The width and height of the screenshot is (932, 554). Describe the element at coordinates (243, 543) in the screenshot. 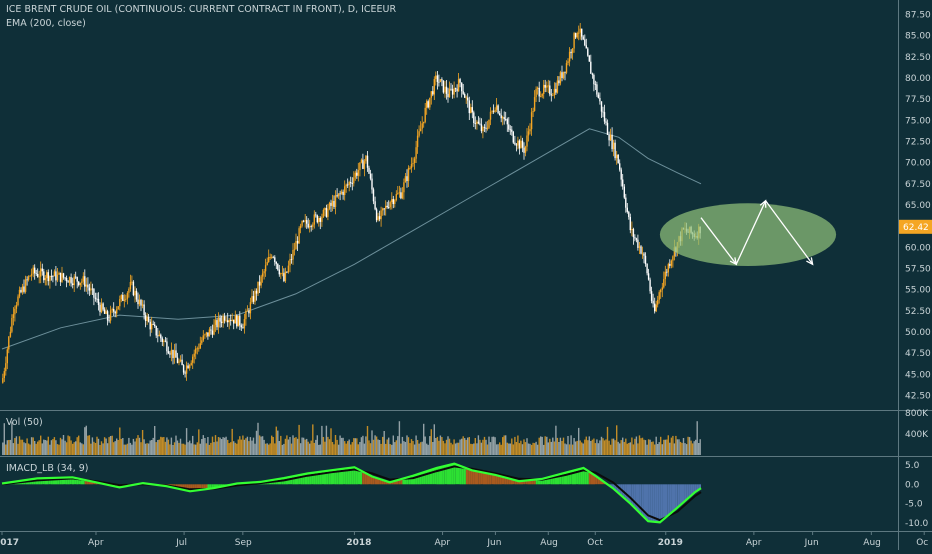

I see `time-tick-label: Sep` at that location.